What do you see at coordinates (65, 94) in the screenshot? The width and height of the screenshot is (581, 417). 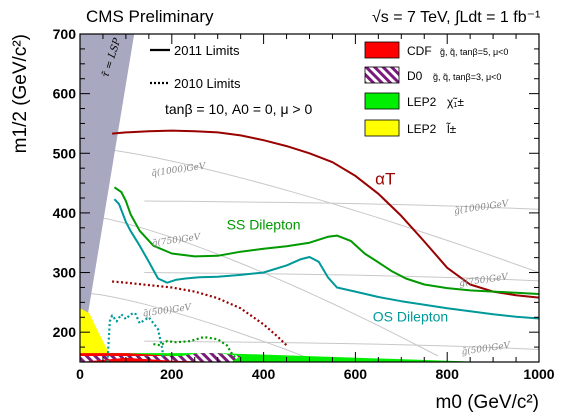 I see `y-tick-label: 600` at bounding box center [65, 94].